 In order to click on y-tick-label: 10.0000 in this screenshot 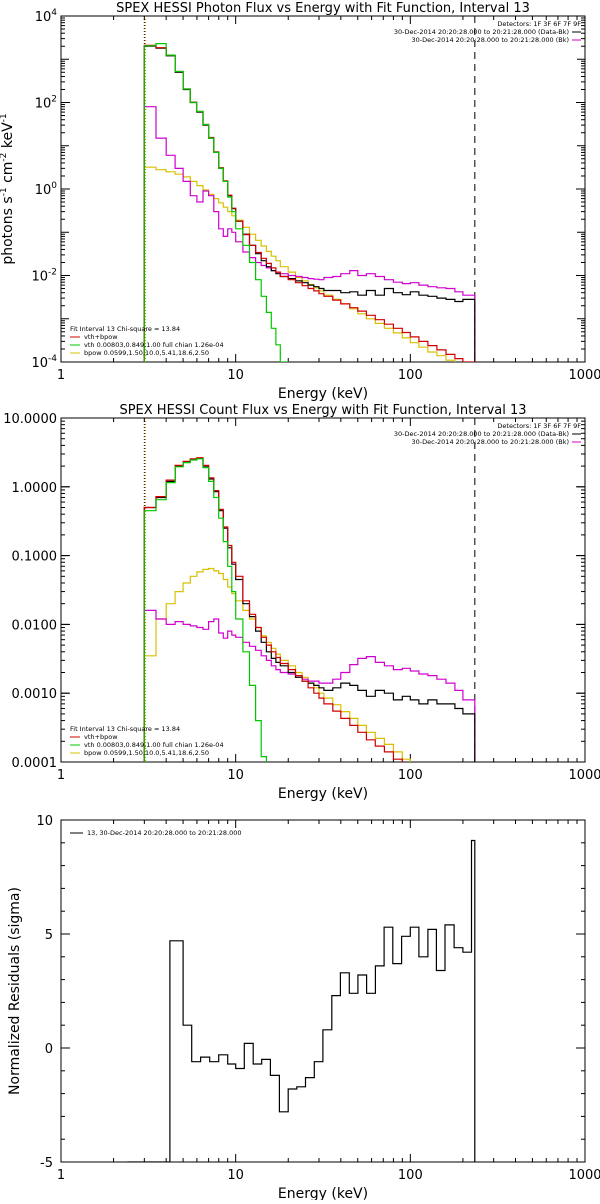, I will do `click(30, 419)`.